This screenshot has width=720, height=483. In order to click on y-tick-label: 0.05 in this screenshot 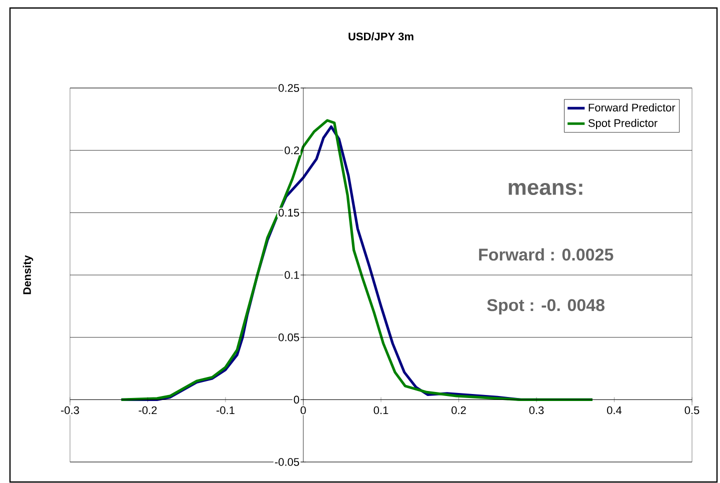, I will do `click(289, 337)`.